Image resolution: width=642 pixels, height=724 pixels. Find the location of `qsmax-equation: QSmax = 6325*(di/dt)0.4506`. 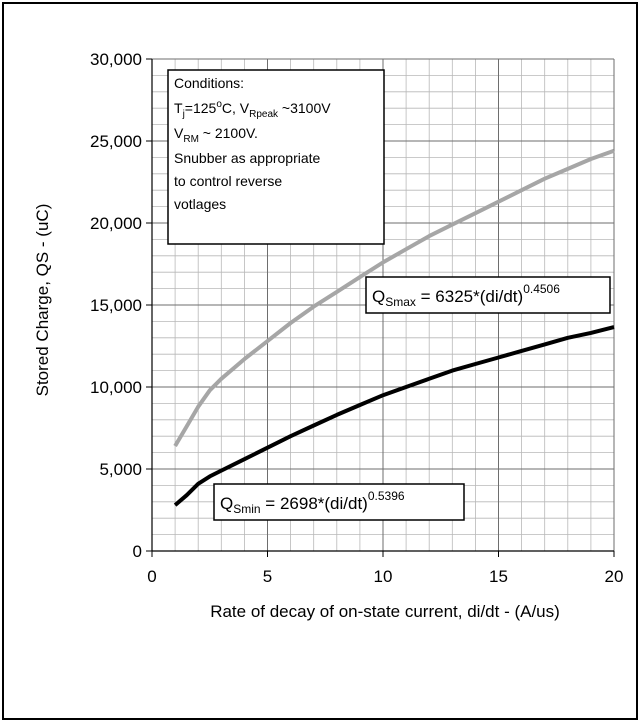

qsmax-equation: QSmax = 6325*(di/dt)0.4506 is located at coordinates (466, 295).